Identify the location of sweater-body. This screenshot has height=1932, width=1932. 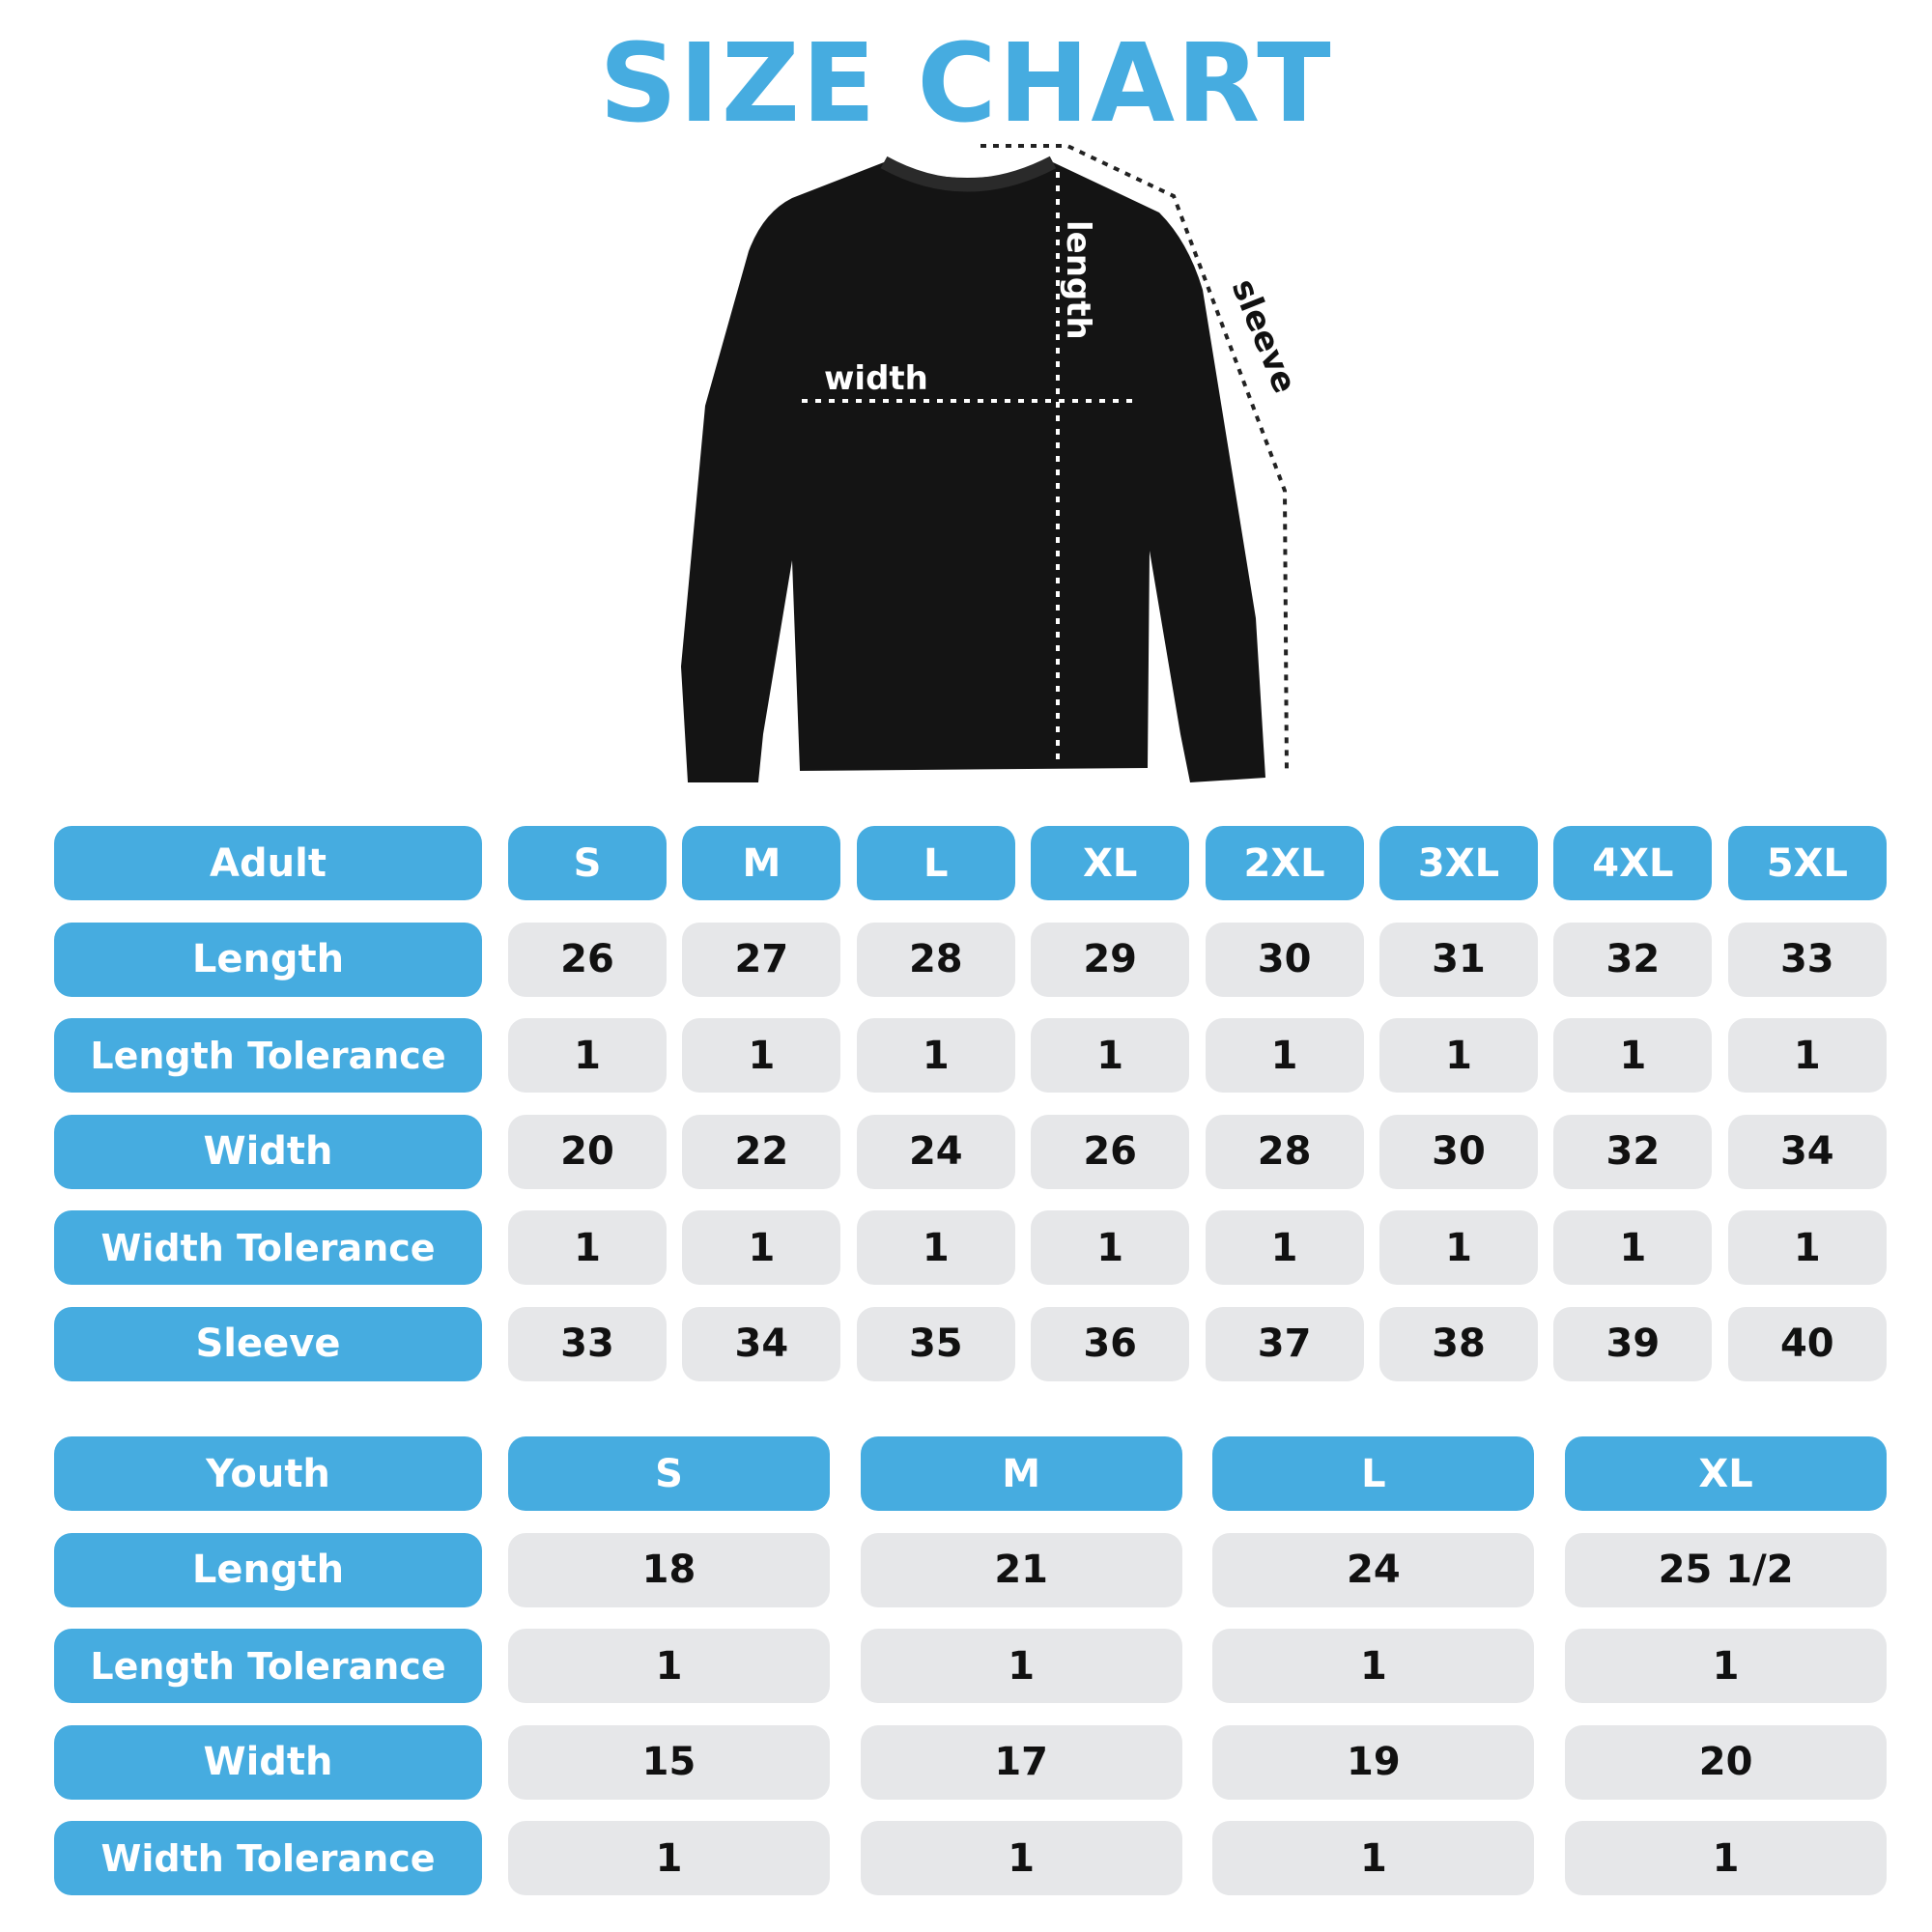
(973, 472).